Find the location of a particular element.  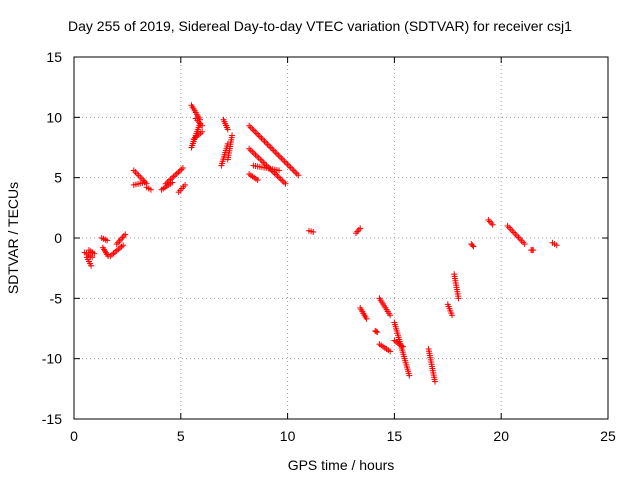

x-axis-label: GPS time / hours is located at coordinates (341, 465).